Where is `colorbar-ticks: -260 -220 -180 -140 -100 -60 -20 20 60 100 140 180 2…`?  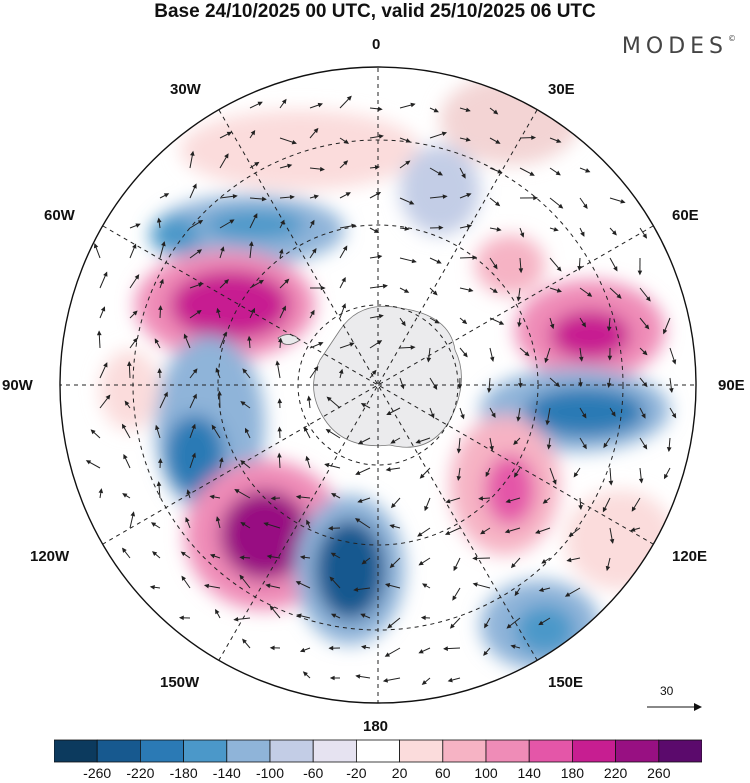
colorbar-ticks: -260 -220 -180 -140 -100 -60 -20 20 60 100 140 180 2… is located at coordinates (375, 774).